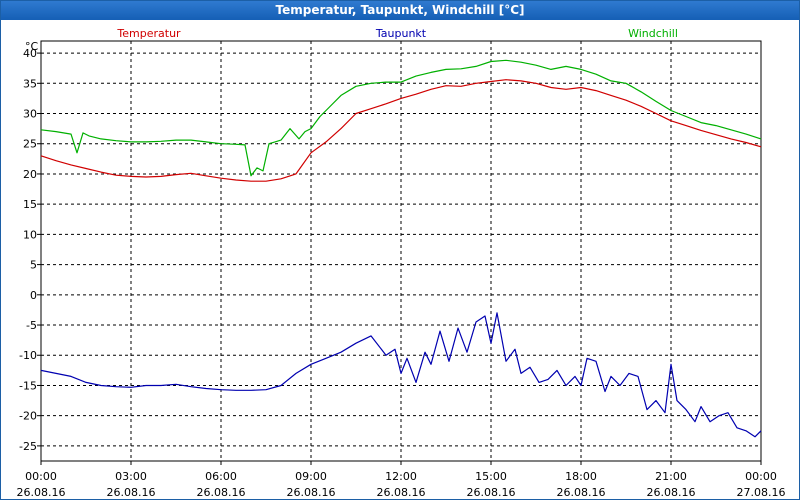  Describe the element at coordinates (32, 46) in the screenshot. I see `y-axis-unit-label: °C` at that location.